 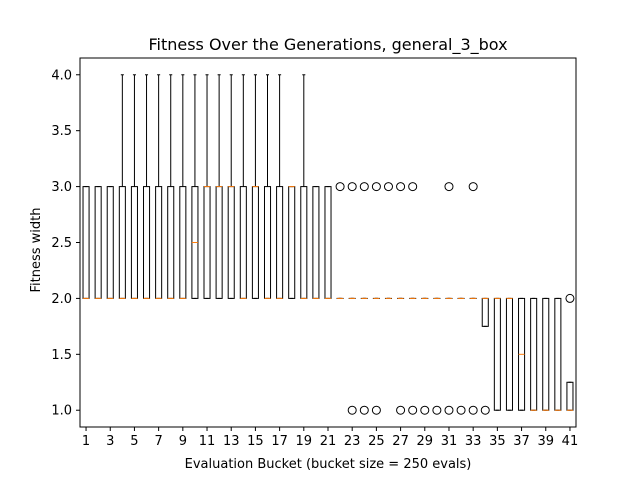 What do you see at coordinates (231, 441) in the screenshot?
I see `x-tick-label-13: 13` at bounding box center [231, 441].